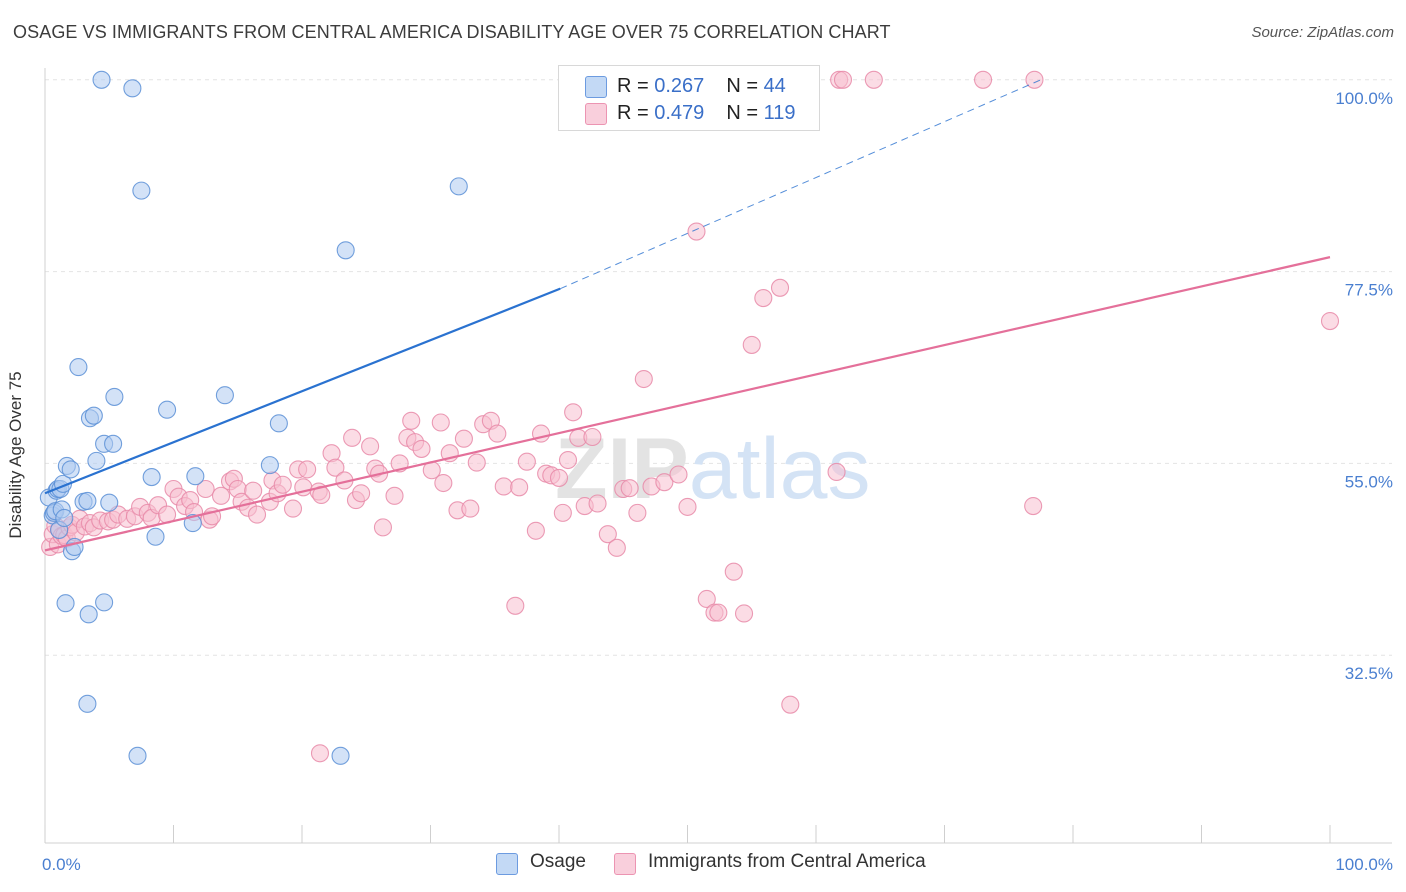 Image resolution: width=1406 pixels, height=892 pixels. What do you see at coordinates (689, 98) in the screenshot?
I see `correlation-legend: R = 0.267 N = 44 R = 0.479 N = 119` at bounding box center [689, 98].